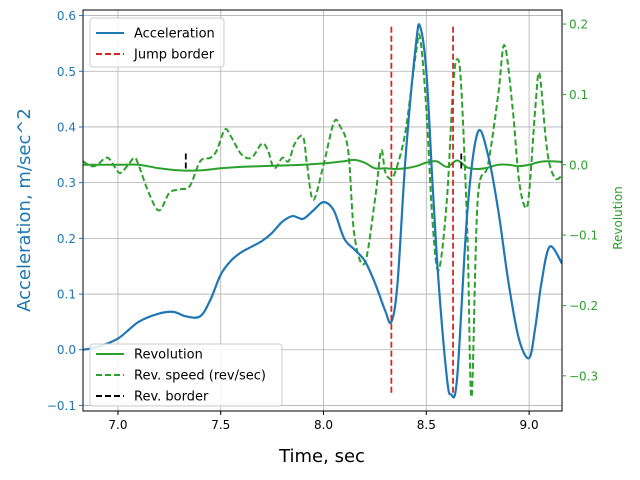 Image resolution: width=640 pixels, height=480 pixels. What do you see at coordinates (65, 211) in the screenshot?
I see `y-axis-left: −0.1 0.0 0.1 0.2 0.3 0.4 0.5 0.6` at bounding box center [65, 211].